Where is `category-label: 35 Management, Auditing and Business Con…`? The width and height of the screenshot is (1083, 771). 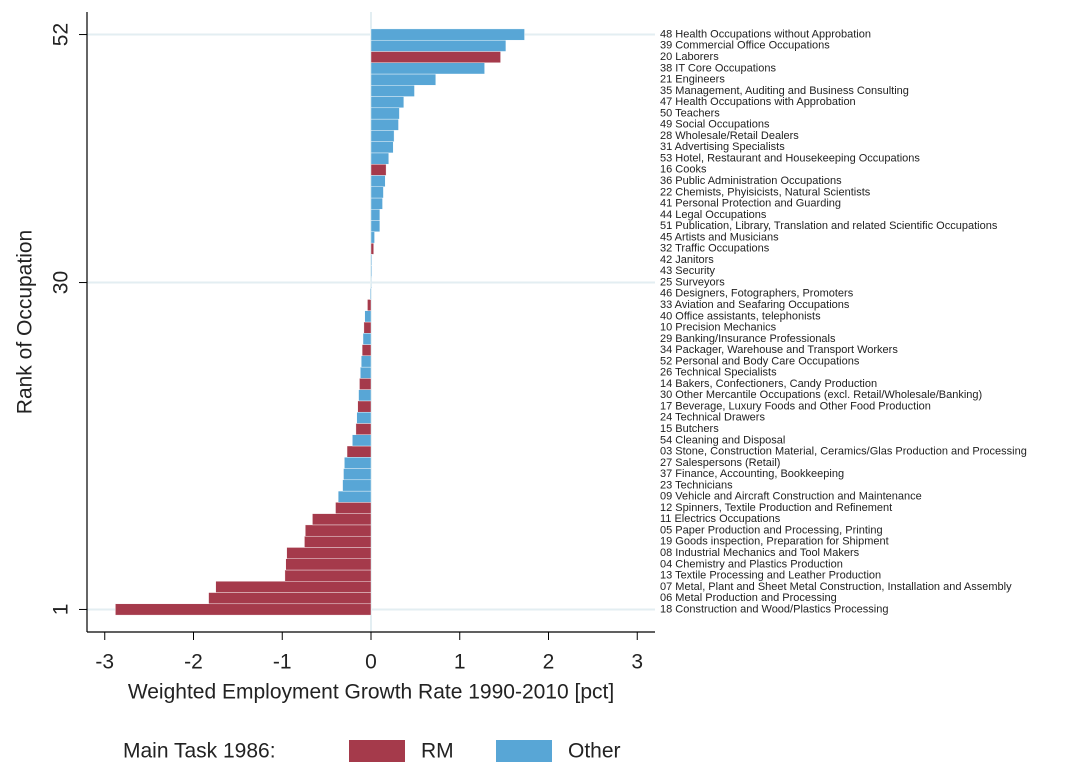
category-label: 35 Management, Auditing and Business Con… is located at coordinates (784, 91).